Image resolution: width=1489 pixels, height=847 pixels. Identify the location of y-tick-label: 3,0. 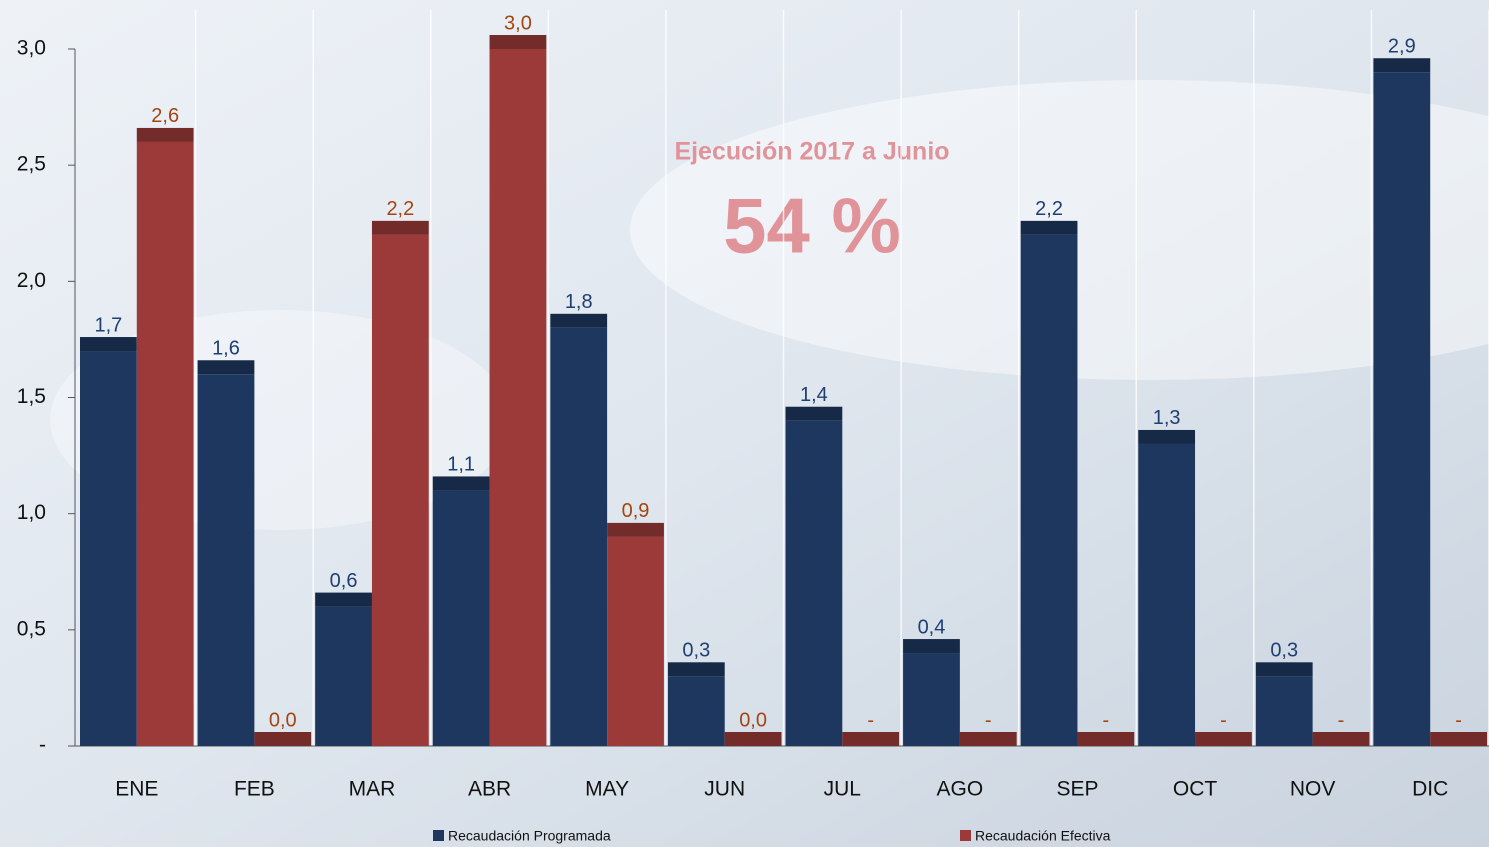
(31, 48).